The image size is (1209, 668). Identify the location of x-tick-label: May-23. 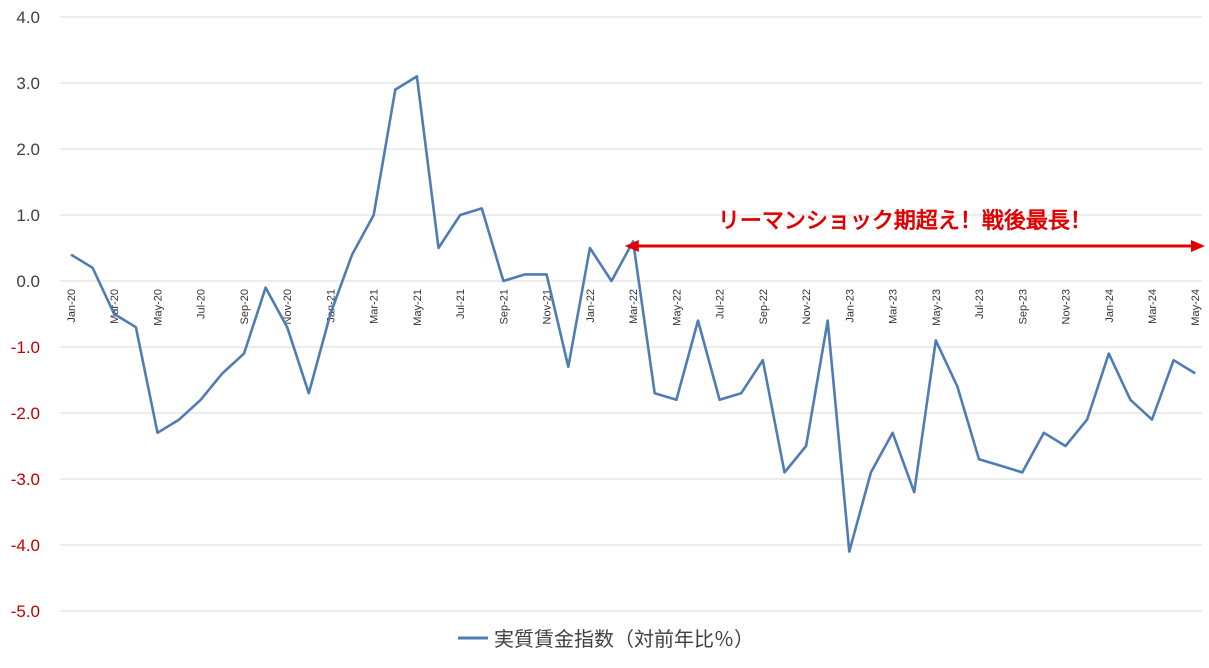
(937, 307).